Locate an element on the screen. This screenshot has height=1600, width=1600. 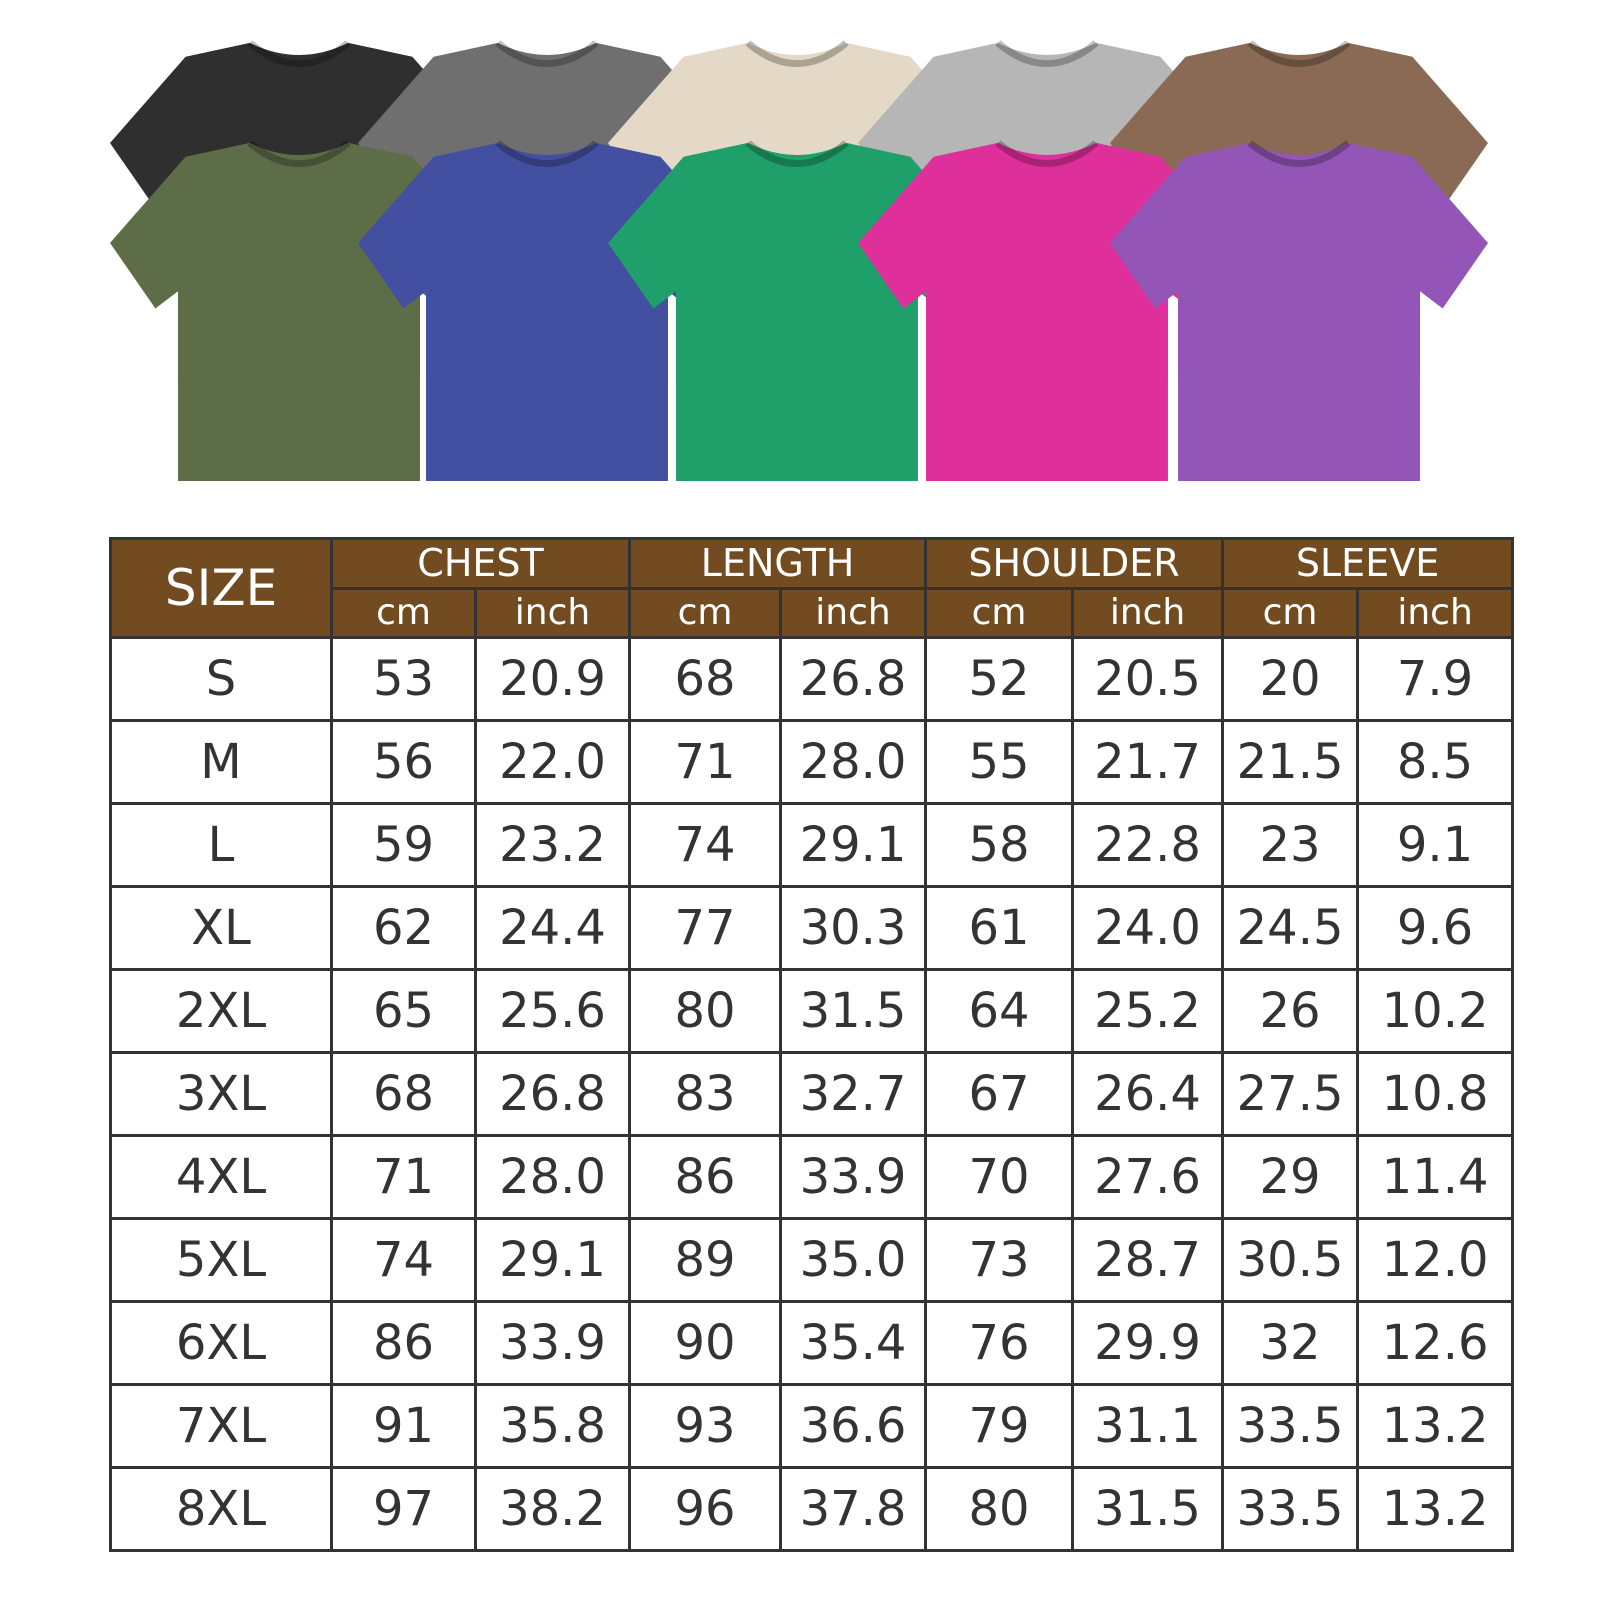
chest-inch-cell: 35.8 is located at coordinates (552, 1426).